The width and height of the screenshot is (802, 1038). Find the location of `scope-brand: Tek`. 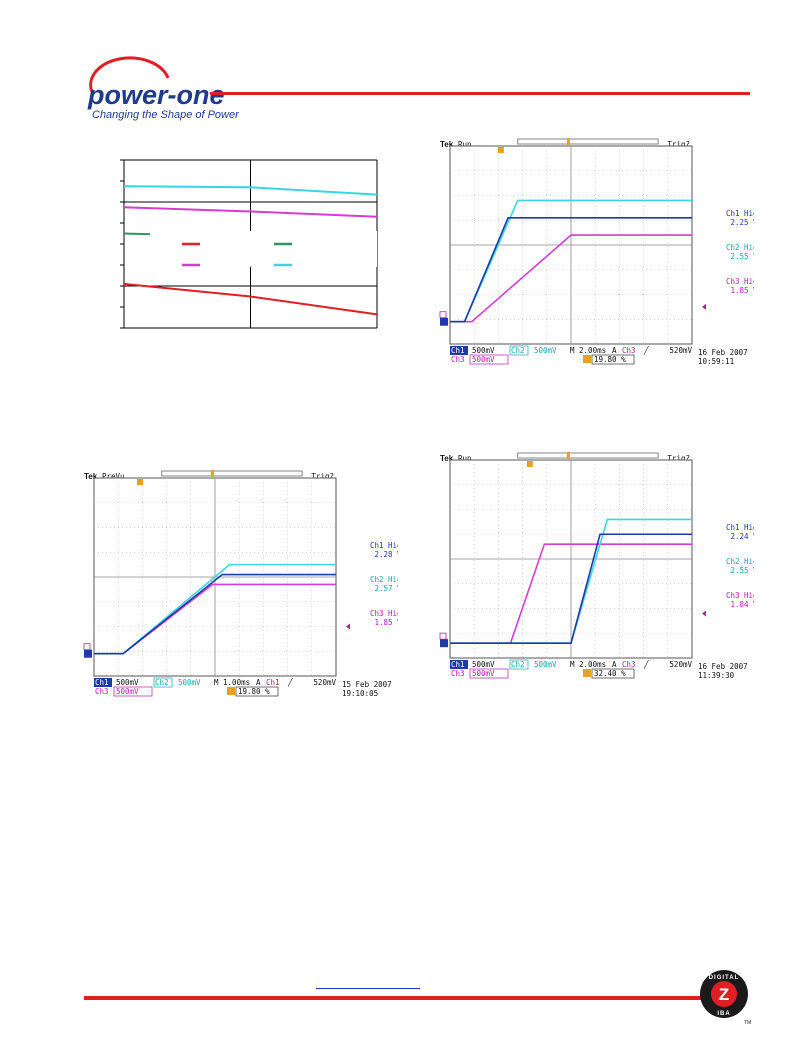

scope-brand: Tek is located at coordinates (447, 144).